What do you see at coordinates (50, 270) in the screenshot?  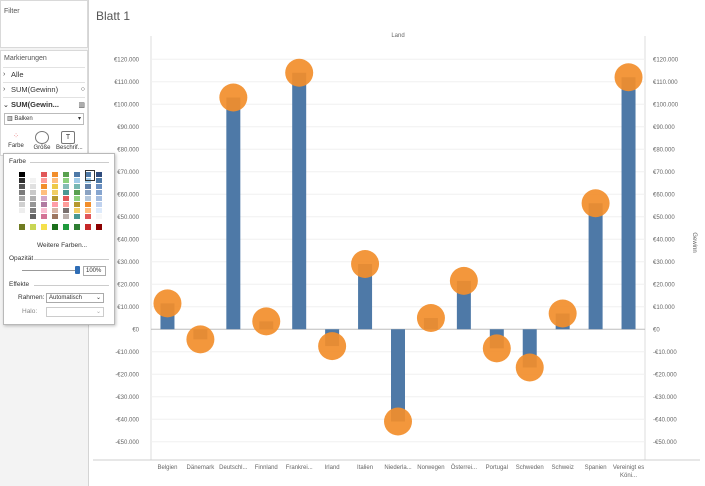 I see `opacity-slider-track` at bounding box center [50, 270].